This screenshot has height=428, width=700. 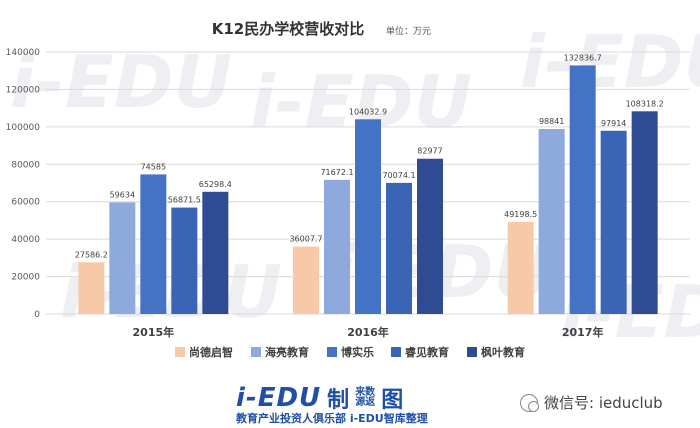 What do you see at coordinates (184, 200) in the screenshot?
I see `data-label: 56871.5` at bounding box center [184, 200].